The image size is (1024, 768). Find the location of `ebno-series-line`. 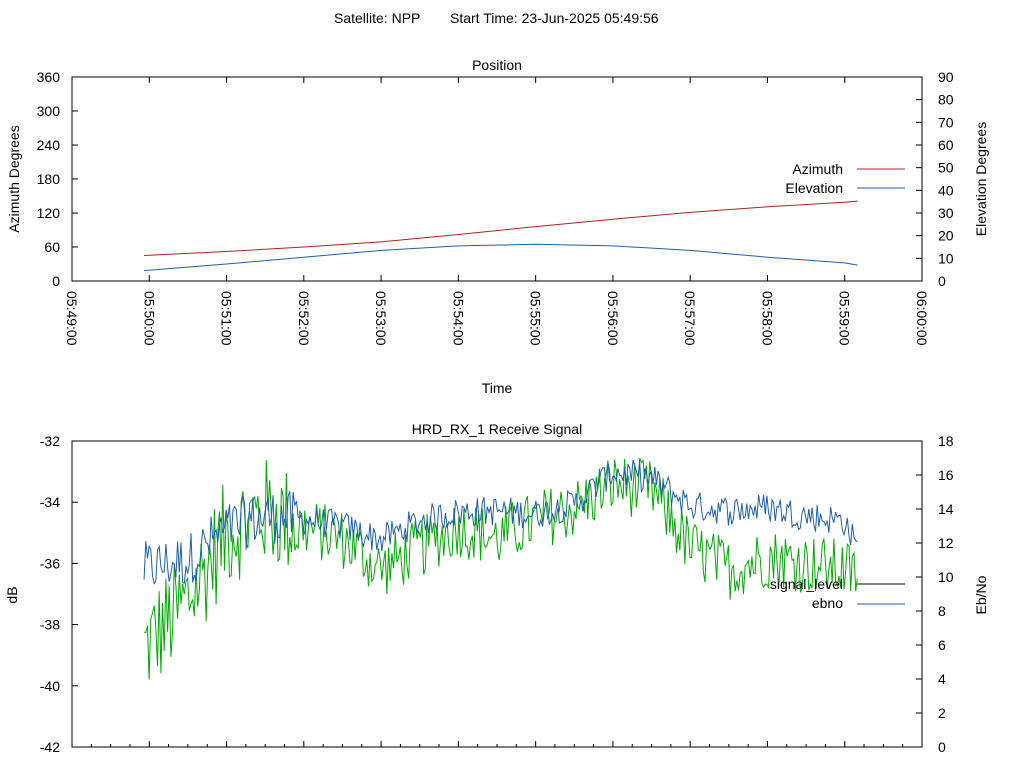

ebno-series-line is located at coordinates (500, 522).